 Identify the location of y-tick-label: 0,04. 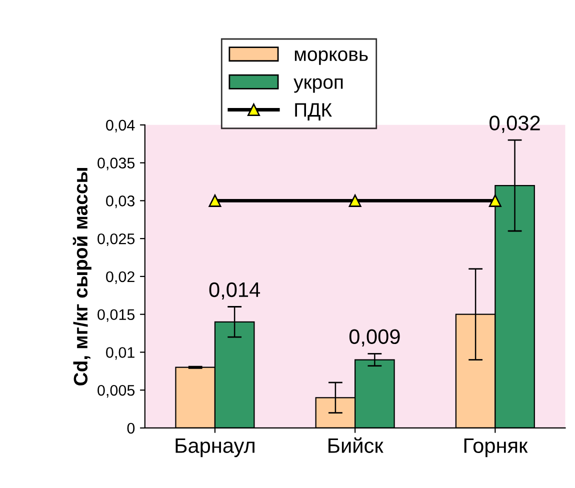
(120, 126).